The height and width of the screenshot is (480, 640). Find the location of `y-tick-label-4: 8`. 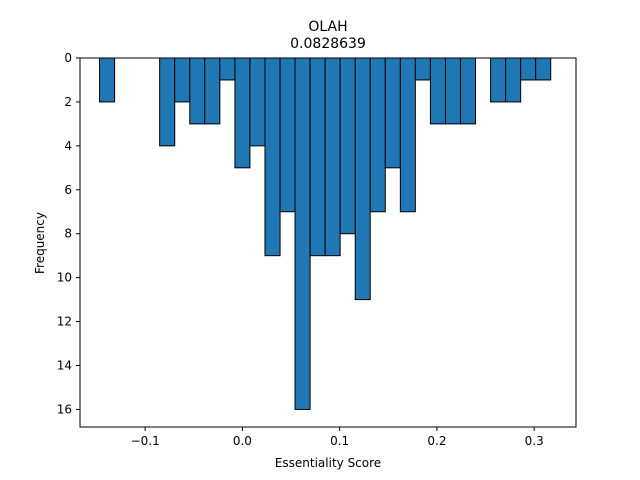

y-tick-label-4: 8 is located at coordinates (68, 234).